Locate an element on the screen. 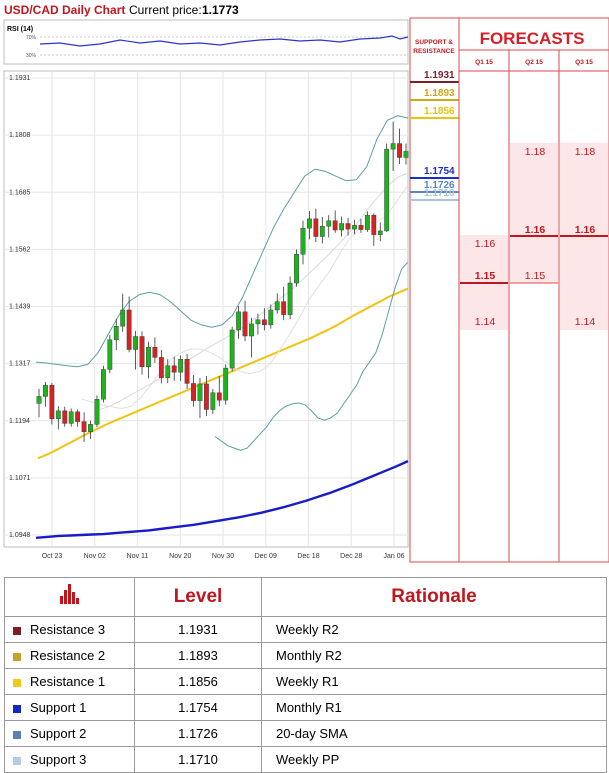  q3-mid: 1.16 is located at coordinates (585, 230).